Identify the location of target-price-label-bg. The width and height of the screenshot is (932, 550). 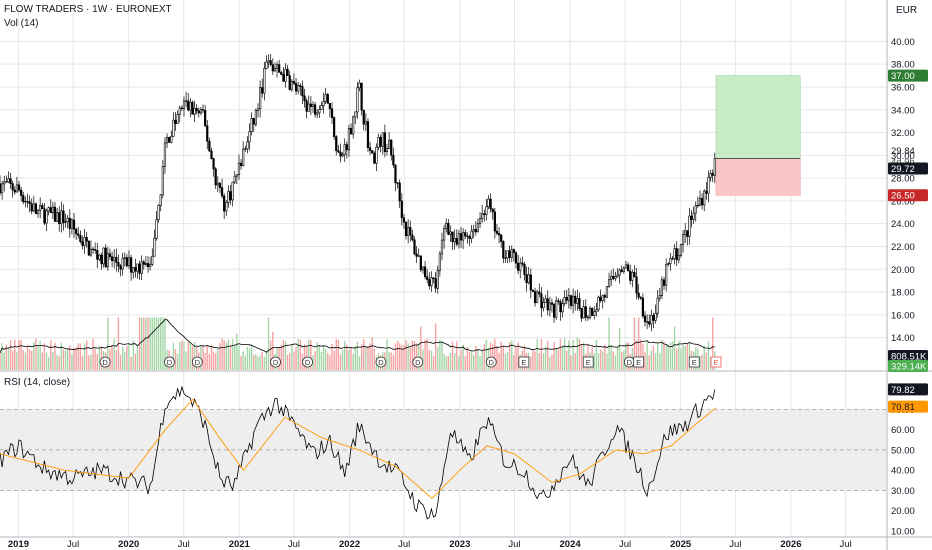
(908, 75).